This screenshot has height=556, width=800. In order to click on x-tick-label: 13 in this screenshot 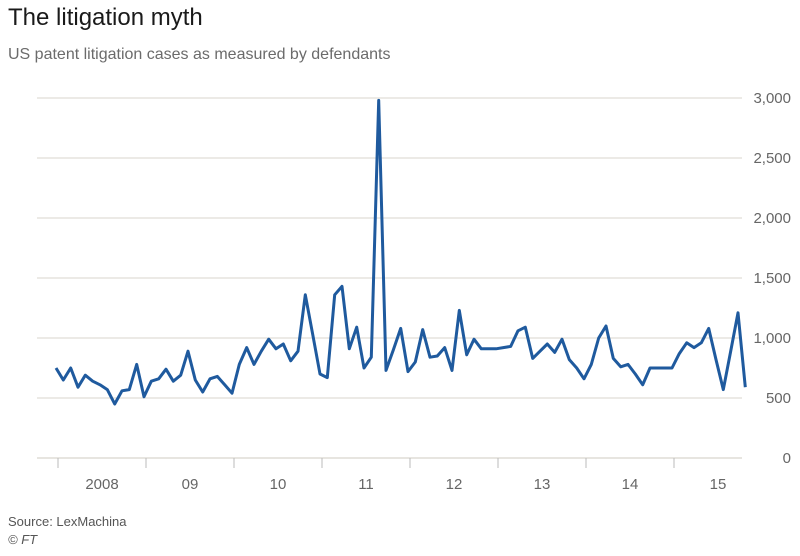, I will do `click(542, 484)`.